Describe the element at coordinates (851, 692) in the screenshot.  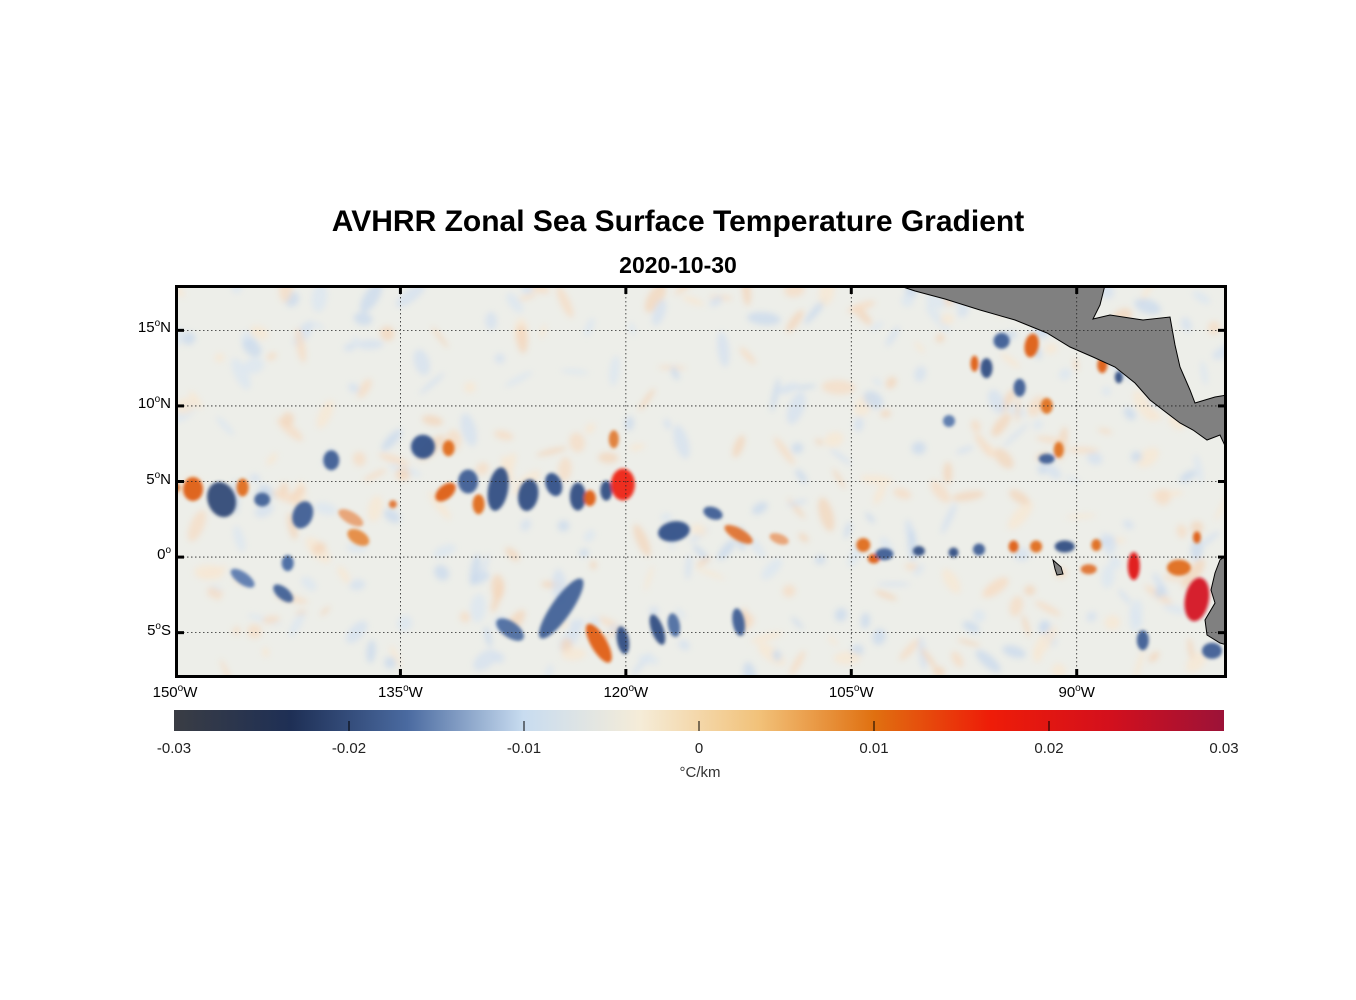
I see `lon-label: 105oW` at that location.